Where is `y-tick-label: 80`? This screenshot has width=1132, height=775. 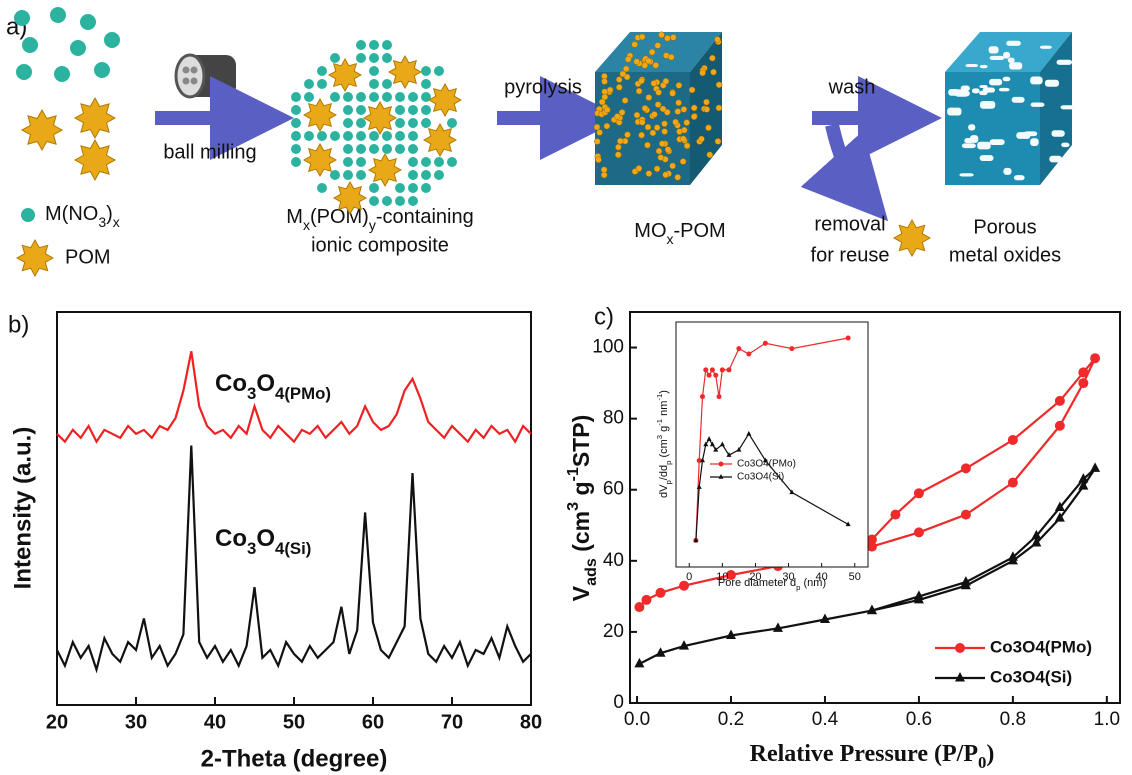 y-tick-label: 80 is located at coordinates (613, 418).